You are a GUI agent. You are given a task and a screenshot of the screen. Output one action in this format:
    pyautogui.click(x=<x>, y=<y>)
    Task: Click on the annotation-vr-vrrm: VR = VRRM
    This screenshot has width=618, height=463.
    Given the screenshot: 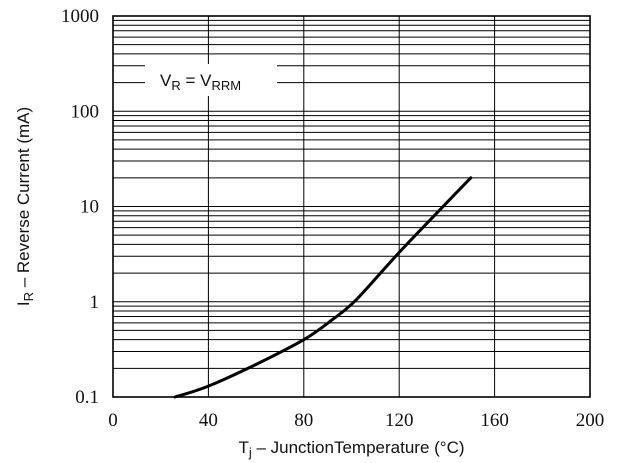 What is the action you would take?
    pyautogui.click(x=211, y=80)
    